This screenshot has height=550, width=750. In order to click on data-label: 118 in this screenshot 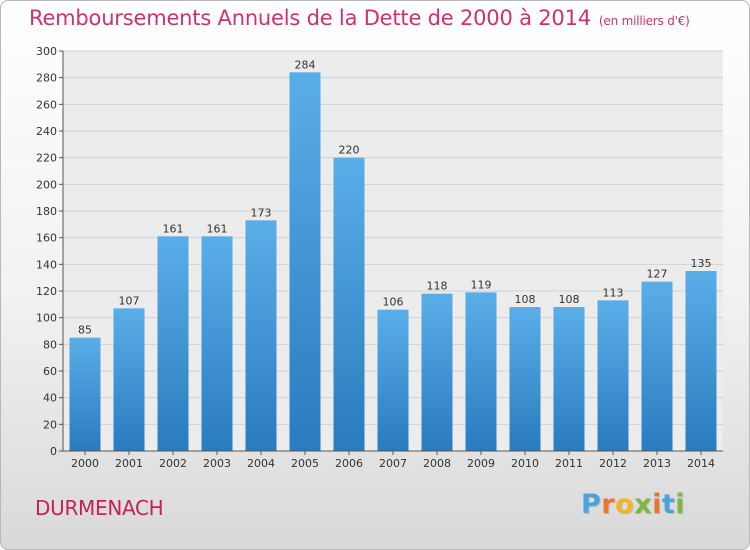, I will do `click(437, 286)`.